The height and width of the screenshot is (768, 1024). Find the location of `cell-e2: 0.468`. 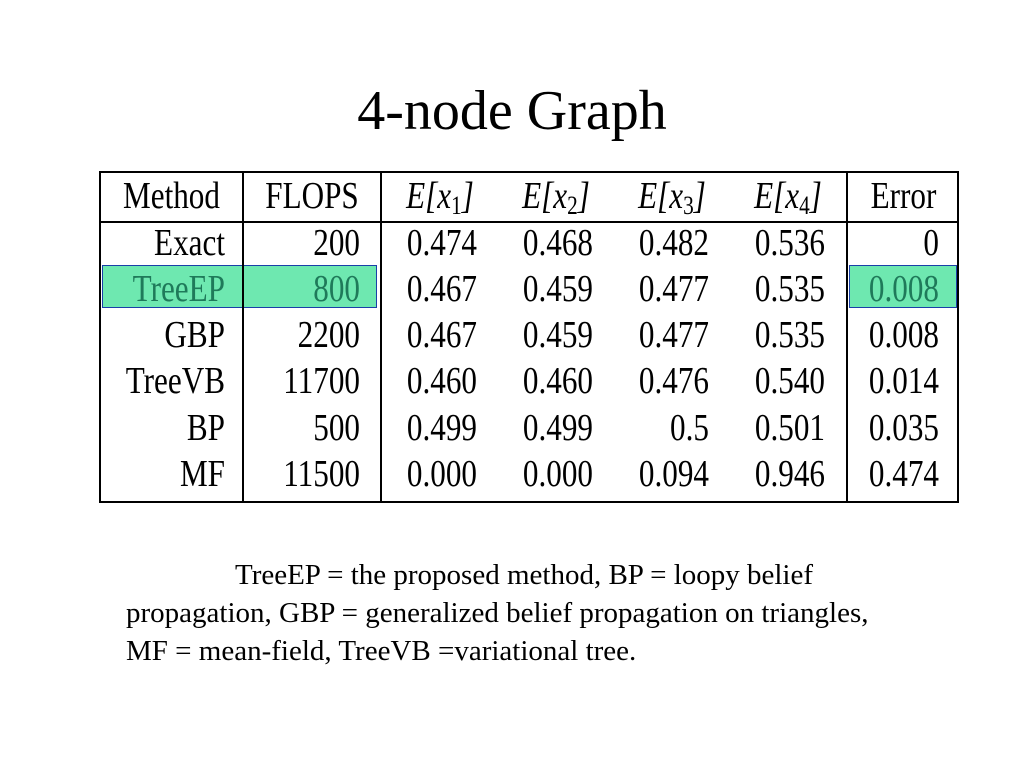

cell-e2: 0.468 is located at coordinates (557, 243).